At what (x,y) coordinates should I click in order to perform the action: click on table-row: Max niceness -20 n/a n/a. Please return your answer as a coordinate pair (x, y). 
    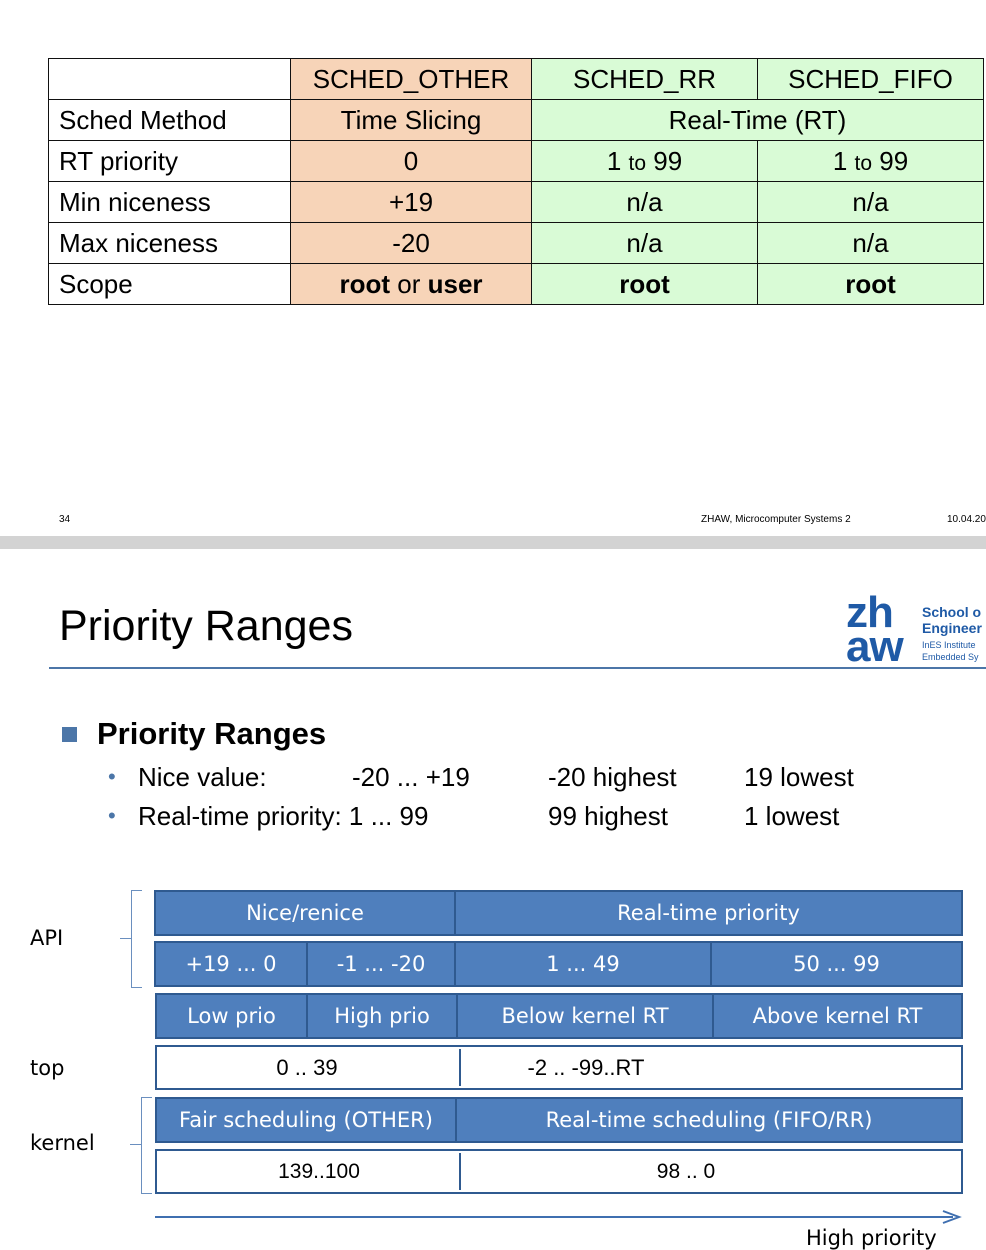
    Looking at the image, I should click on (516, 243).